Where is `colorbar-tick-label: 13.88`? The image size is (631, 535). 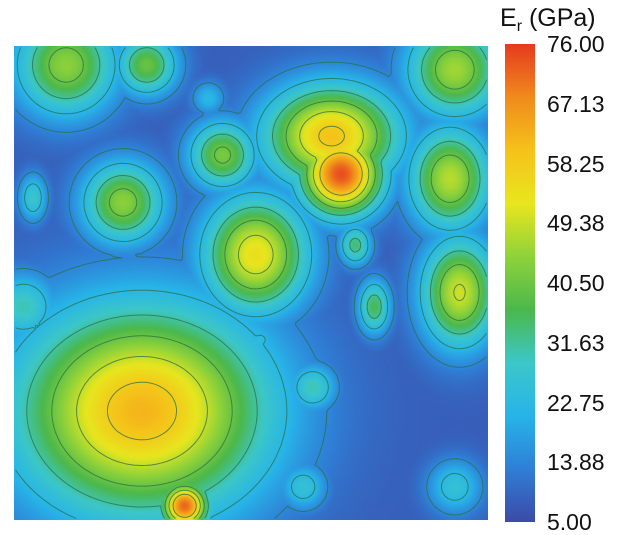
colorbar-tick-label: 13.88 is located at coordinates (576, 462).